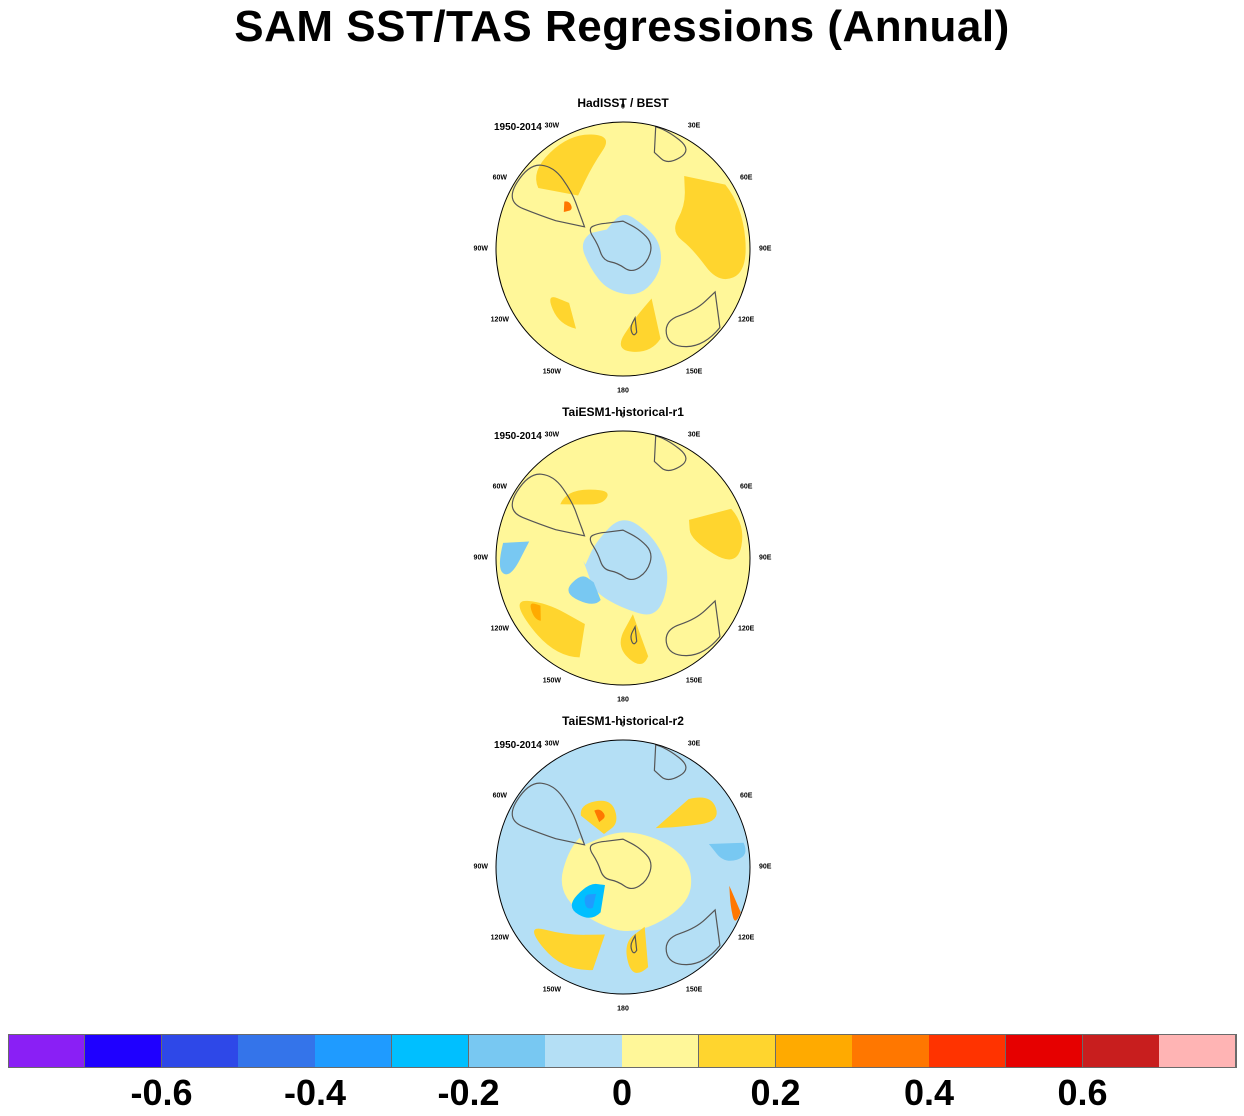  I want to click on colorbar-tick-label: -0.2, so click(468, 1092).